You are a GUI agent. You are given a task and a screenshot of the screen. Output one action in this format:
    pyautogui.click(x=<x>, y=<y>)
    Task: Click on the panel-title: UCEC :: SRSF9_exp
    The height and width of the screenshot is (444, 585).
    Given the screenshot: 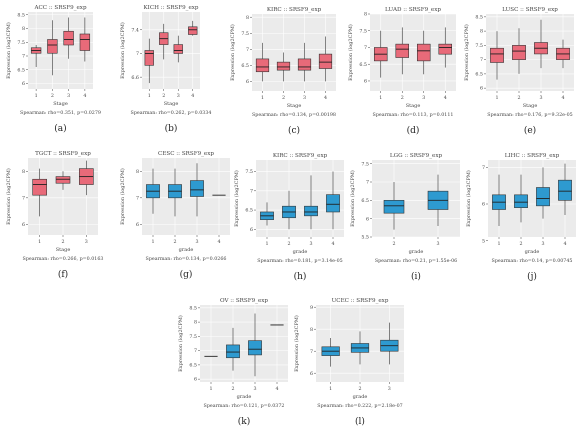 What is the action you would take?
    pyautogui.click(x=360, y=301)
    